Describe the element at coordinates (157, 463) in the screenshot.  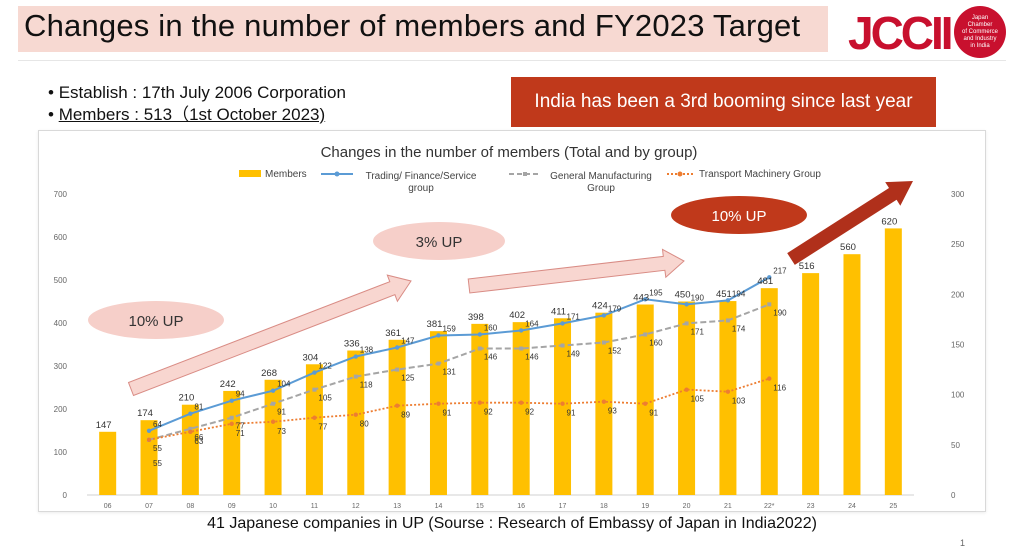
I see `data-label-transport: 55` at that location.